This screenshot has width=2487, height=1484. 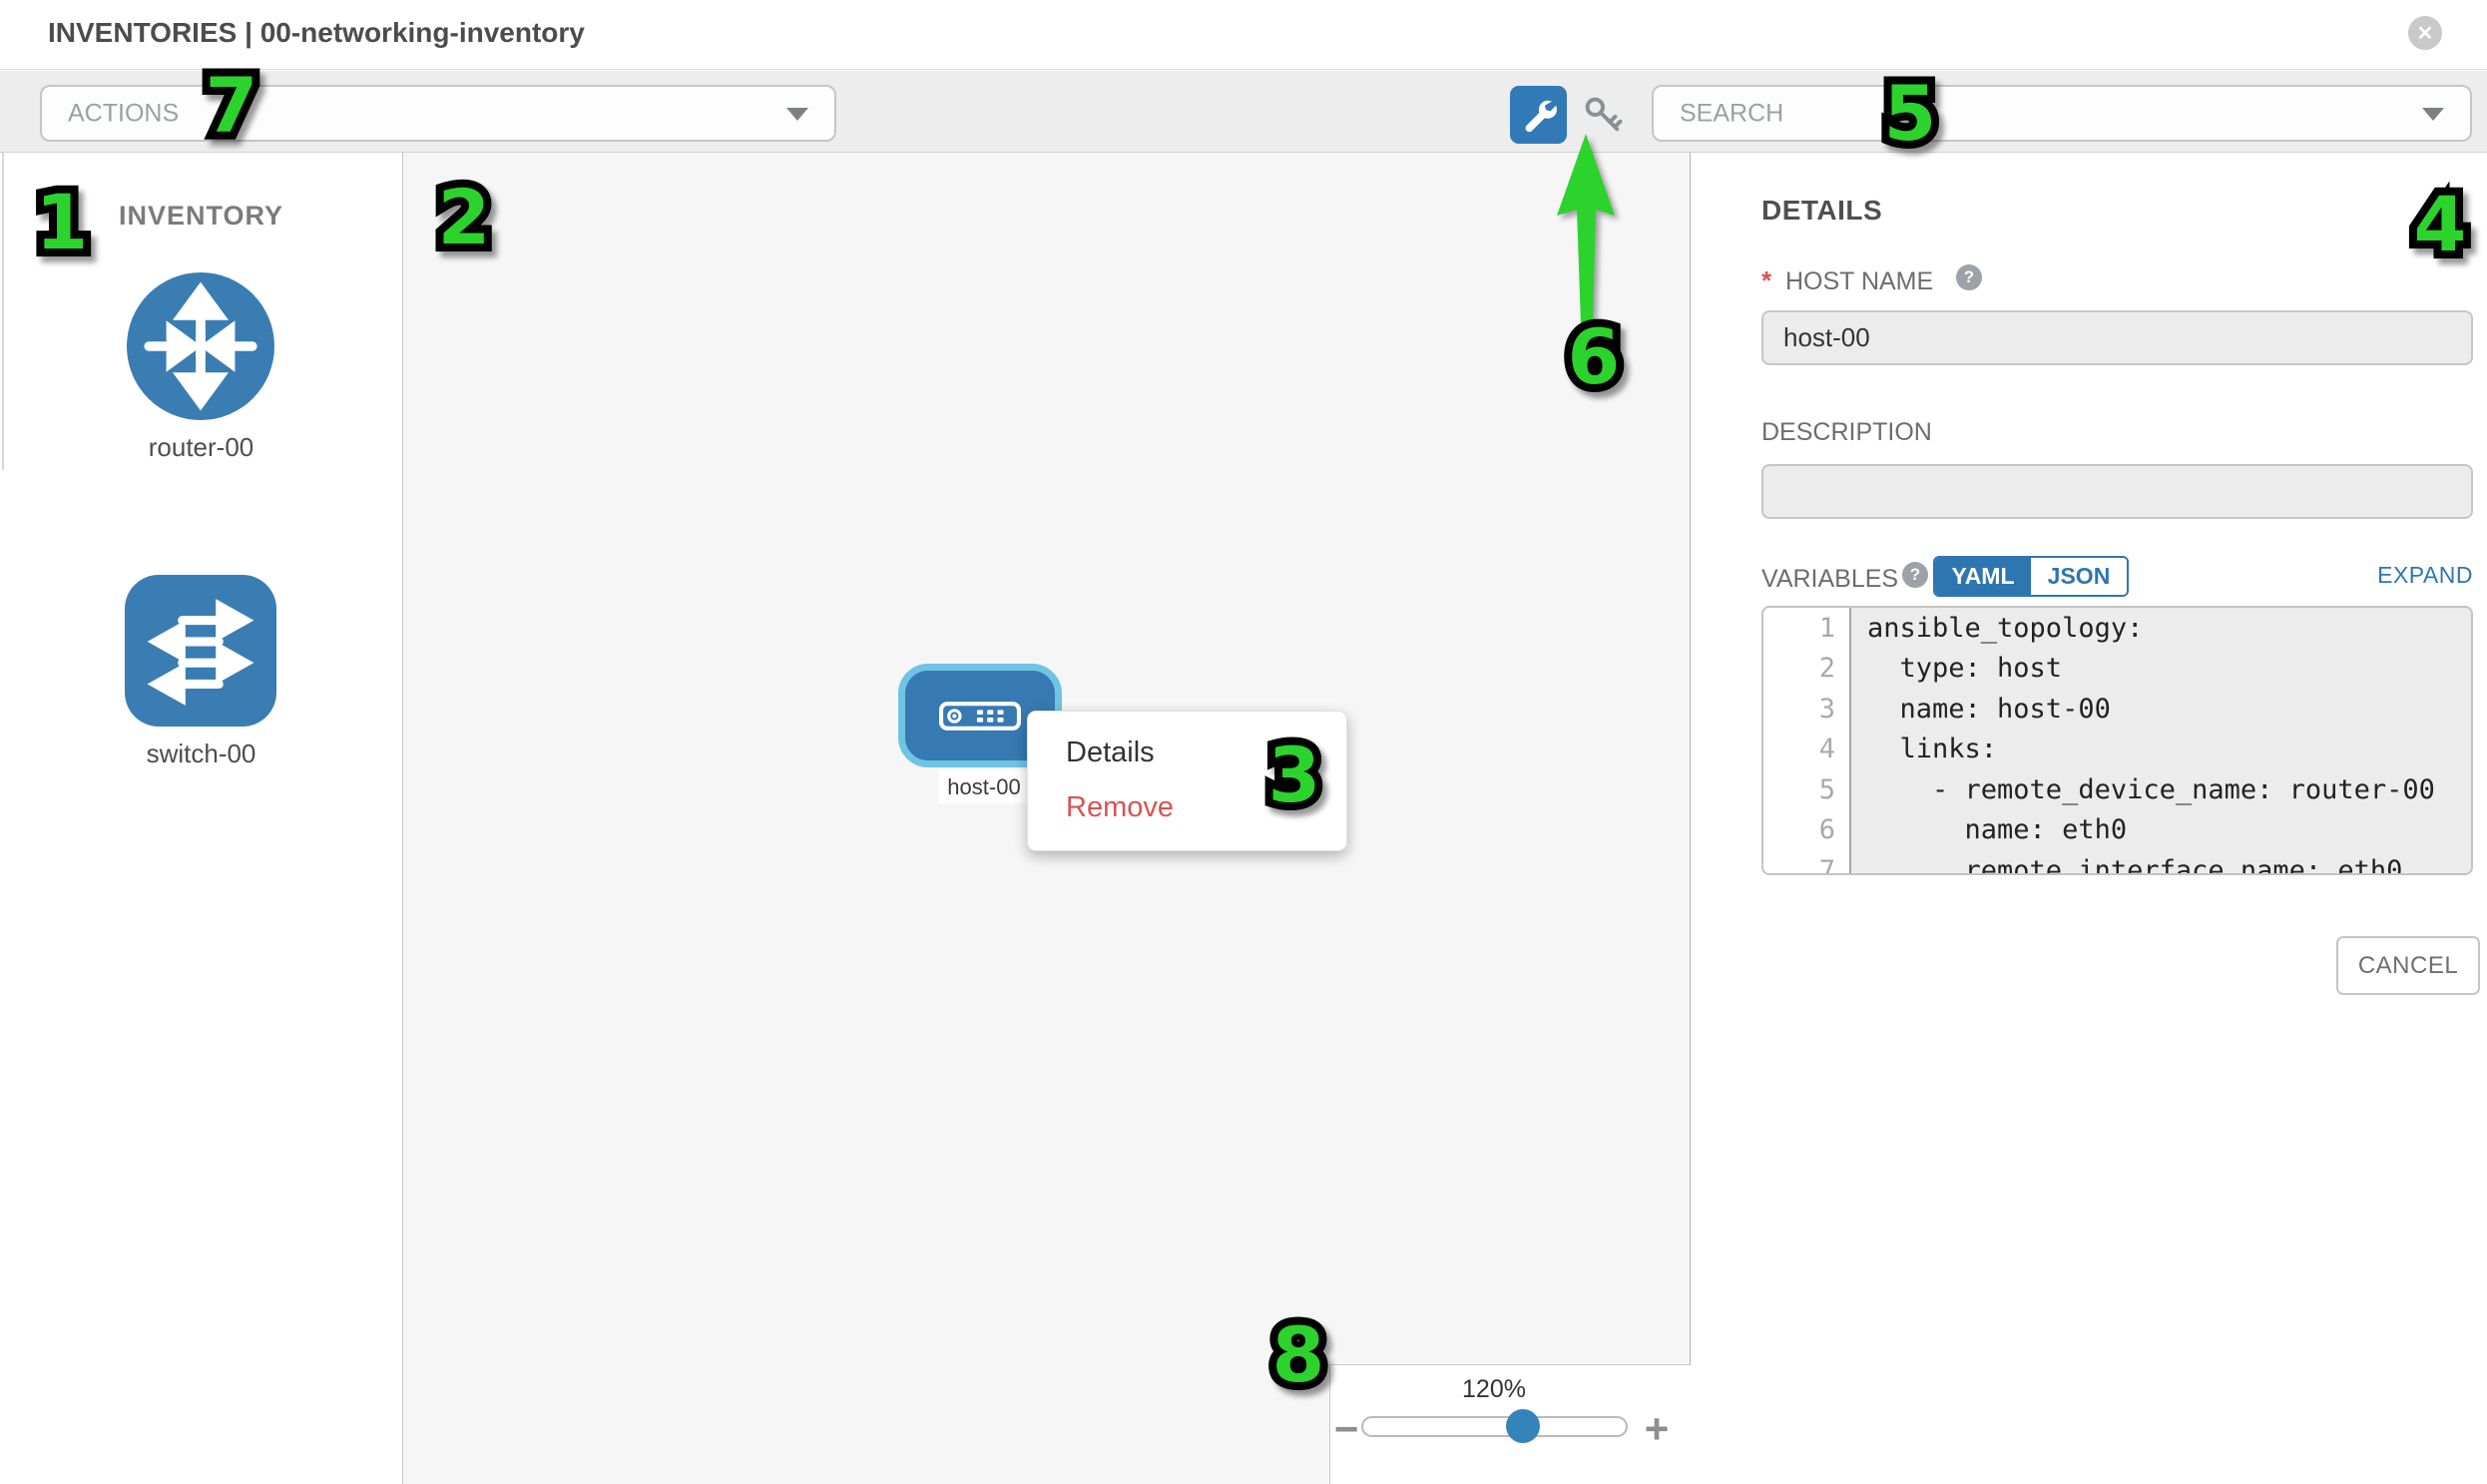 I want to click on editor-line: 6 name: eth0, so click(x=2117, y=829).